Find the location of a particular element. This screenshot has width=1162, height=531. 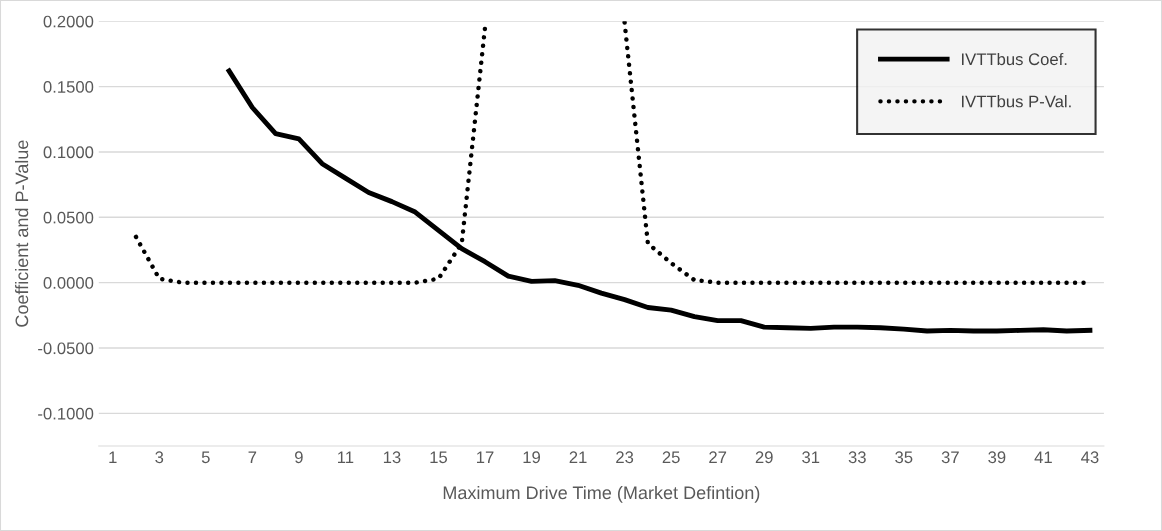

x-tick-label: 29 is located at coordinates (764, 457).